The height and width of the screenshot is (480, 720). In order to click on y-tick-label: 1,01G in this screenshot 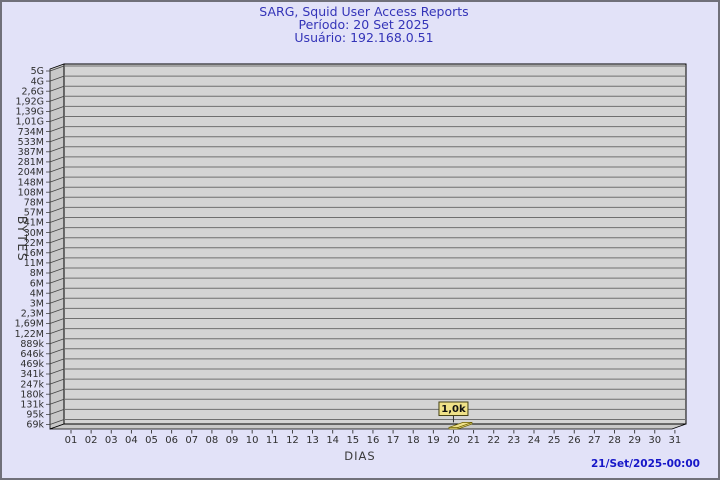, I will do `click(29, 122)`.